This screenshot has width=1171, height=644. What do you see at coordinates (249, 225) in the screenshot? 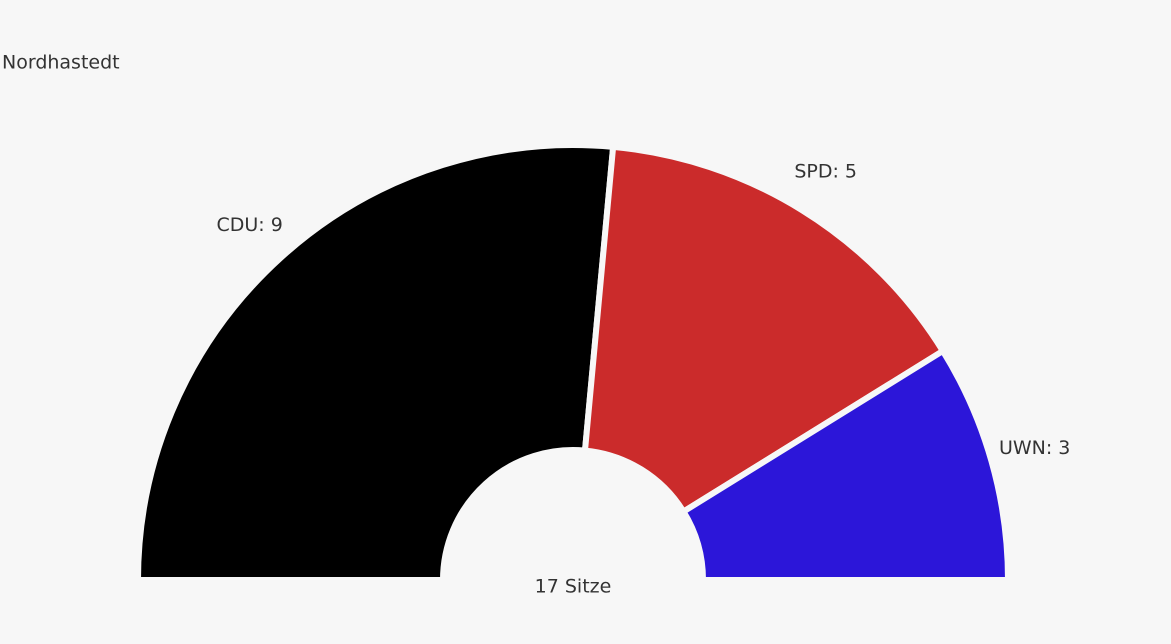
I see `segment-label: CDU: 9` at bounding box center [249, 225].